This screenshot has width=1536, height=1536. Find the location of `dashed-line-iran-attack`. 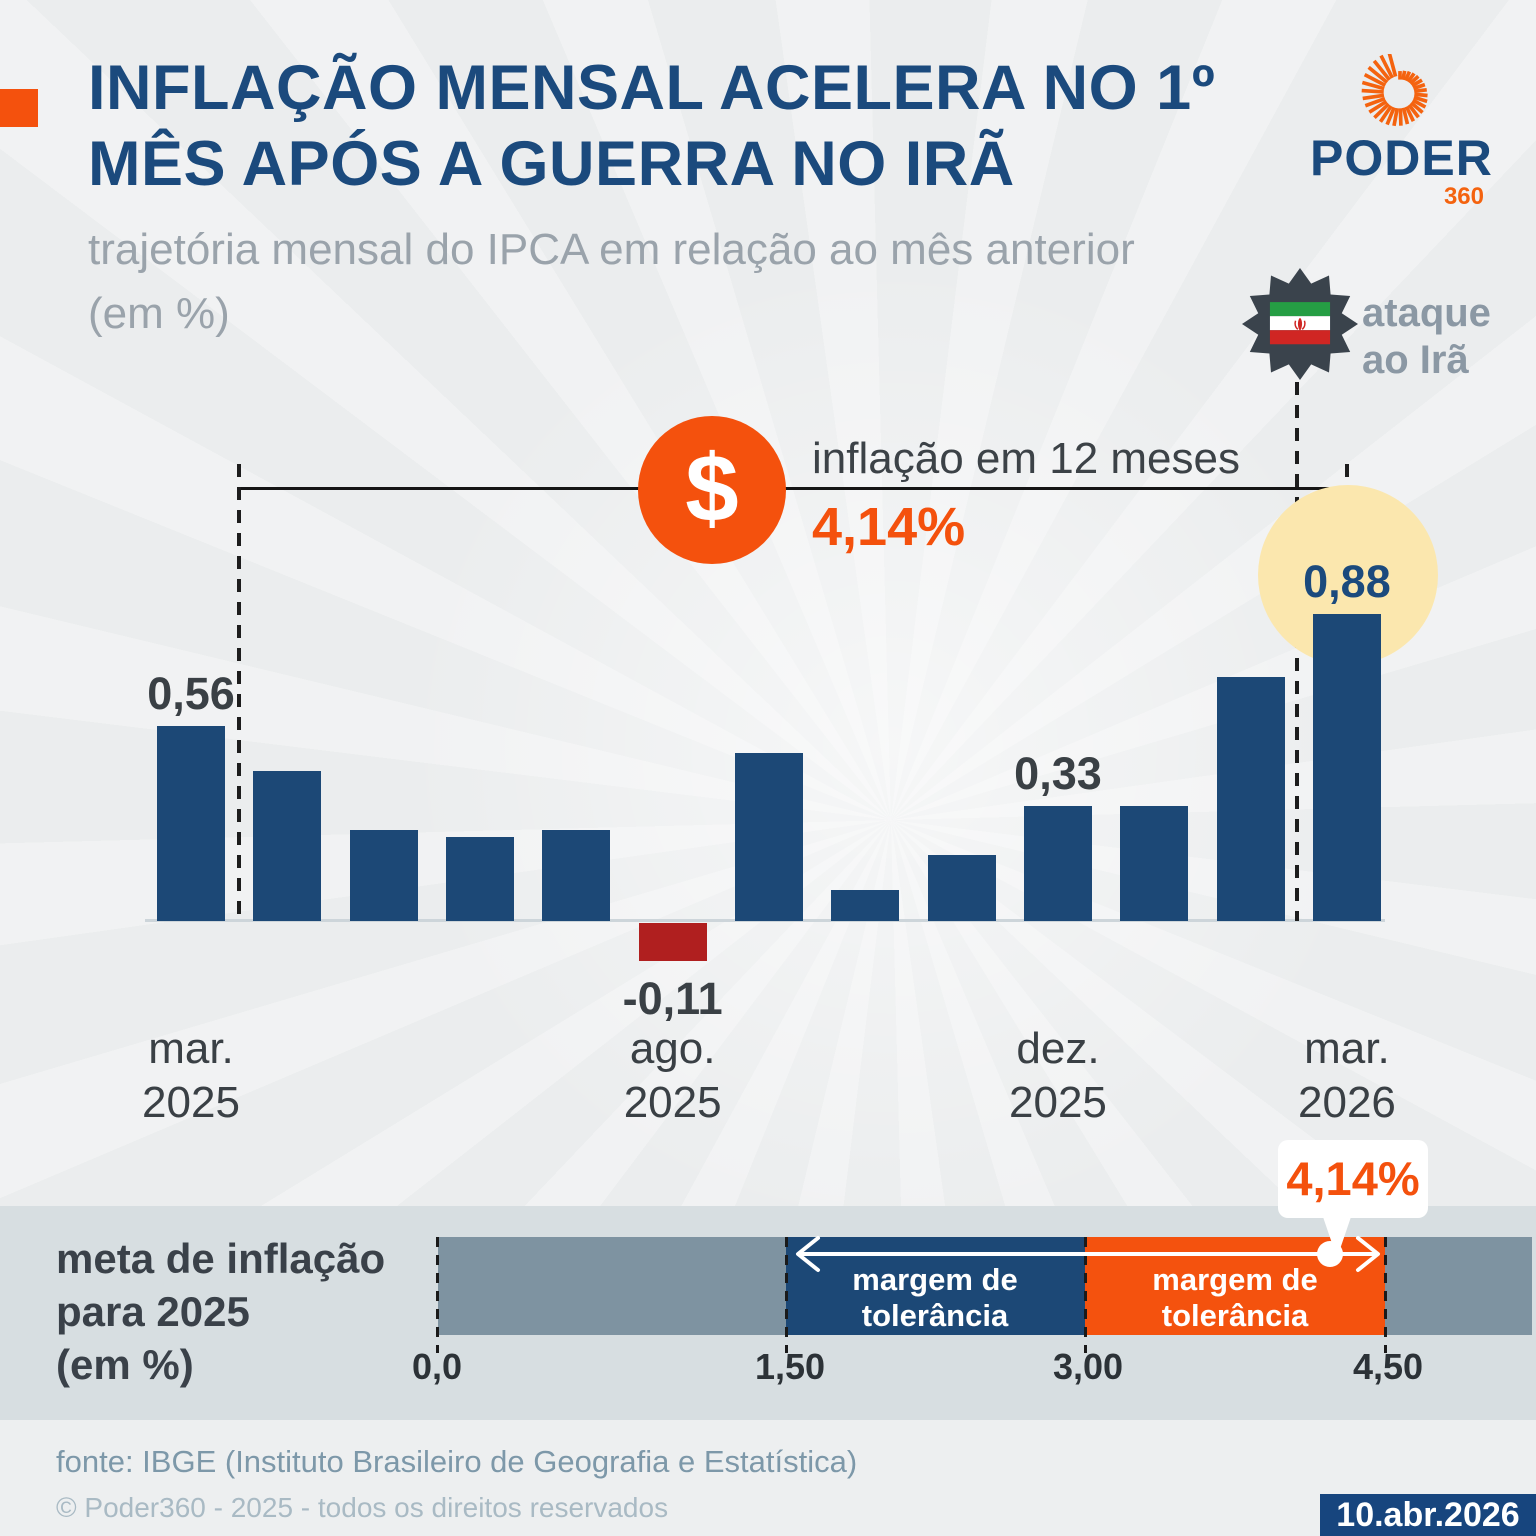

dashed-line-iran-attack is located at coordinates (1297, 651).